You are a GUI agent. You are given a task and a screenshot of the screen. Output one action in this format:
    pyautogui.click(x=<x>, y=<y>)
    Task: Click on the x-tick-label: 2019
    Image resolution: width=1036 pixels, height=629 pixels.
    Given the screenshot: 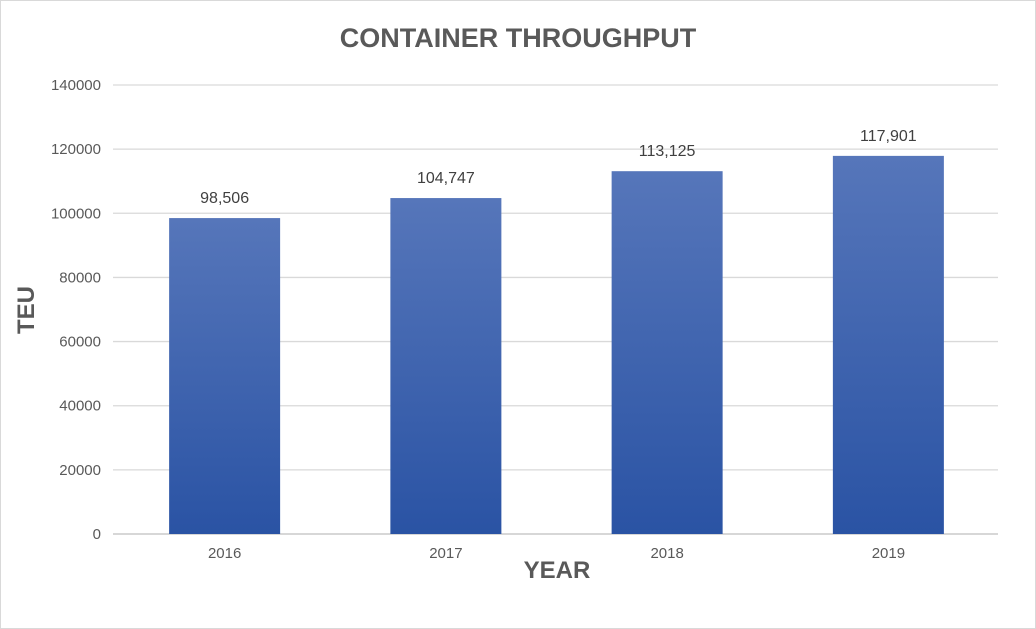 What is the action you would take?
    pyautogui.click(x=888, y=553)
    